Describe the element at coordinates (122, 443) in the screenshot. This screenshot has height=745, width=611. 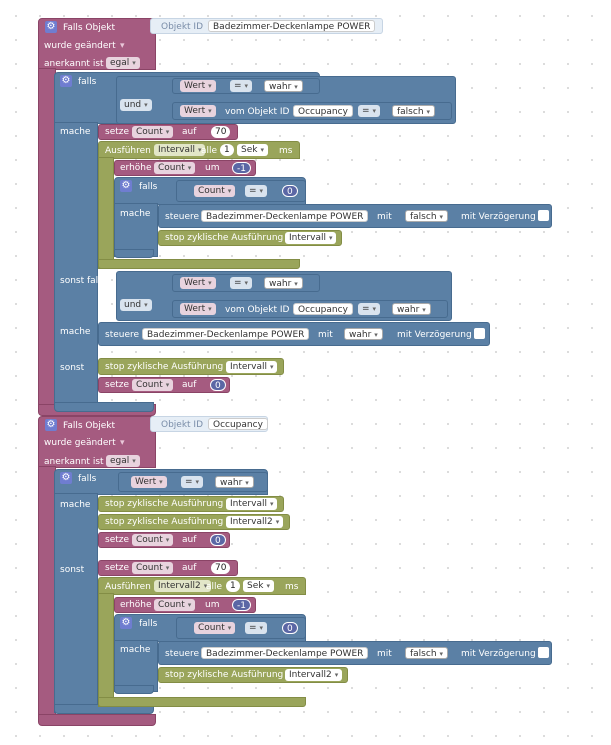
I see `dropdown-arrow-icon: ▾` at that location.